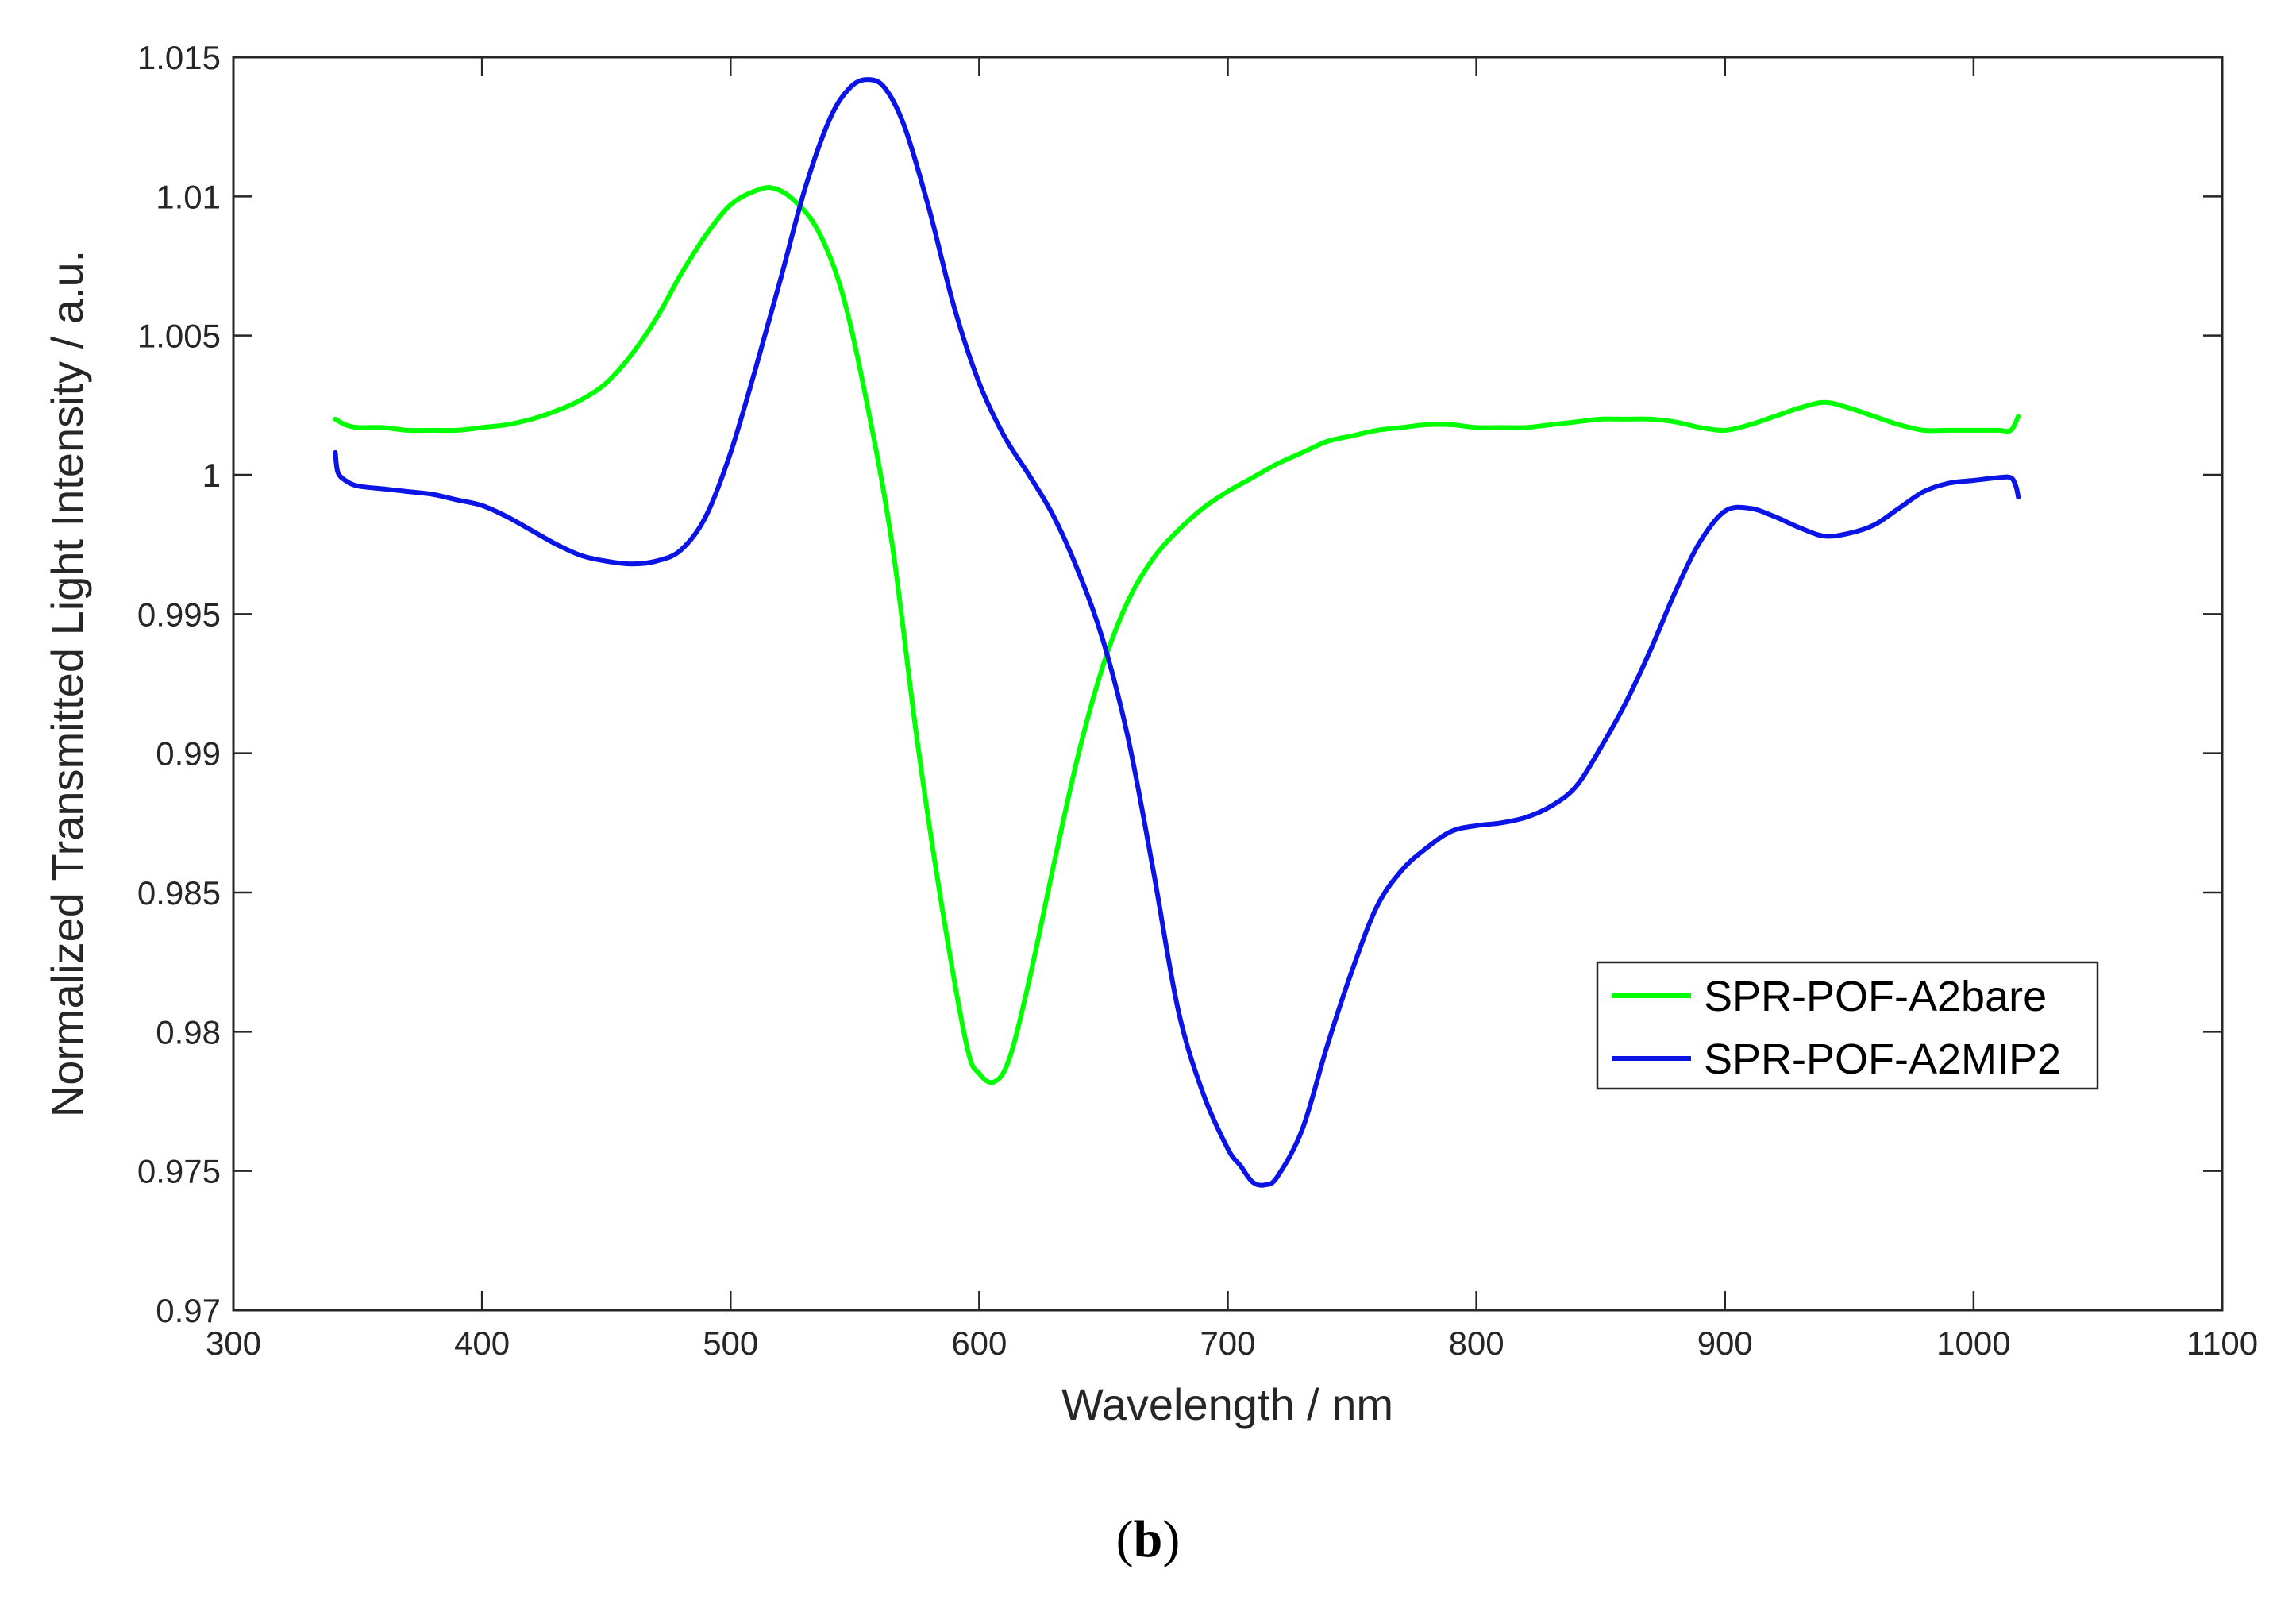  What do you see at coordinates (1882, 1059) in the screenshot?
I see `legend-label-a2mip2: SPR-POF-A2MIP2` at bounding box center [1882, 1059].